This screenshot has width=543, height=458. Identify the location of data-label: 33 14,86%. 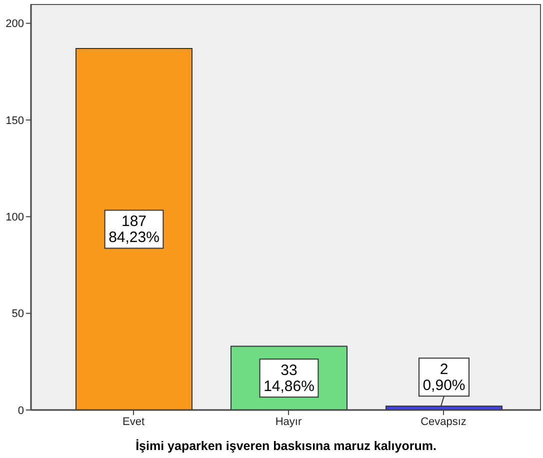
(289, 379).